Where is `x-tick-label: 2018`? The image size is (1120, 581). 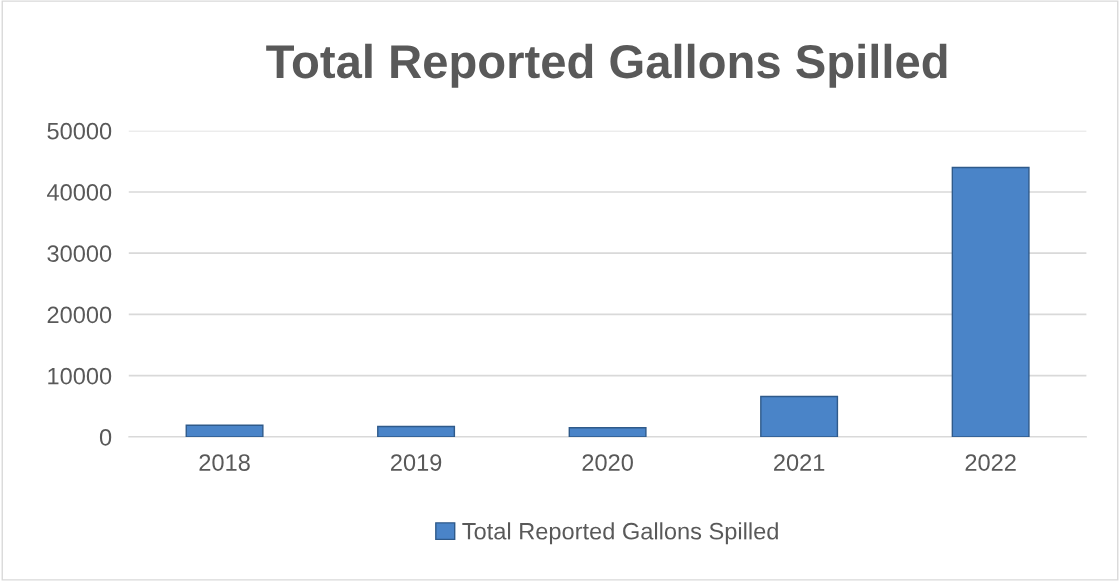 x-tick-label: 2018 is located at coordinates (224, 462).